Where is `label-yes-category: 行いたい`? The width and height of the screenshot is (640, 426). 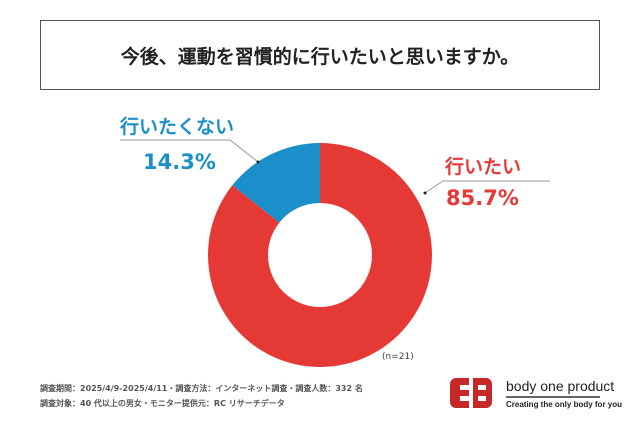 label-yes-category: 行いたい is located at coordinates (483, 167).